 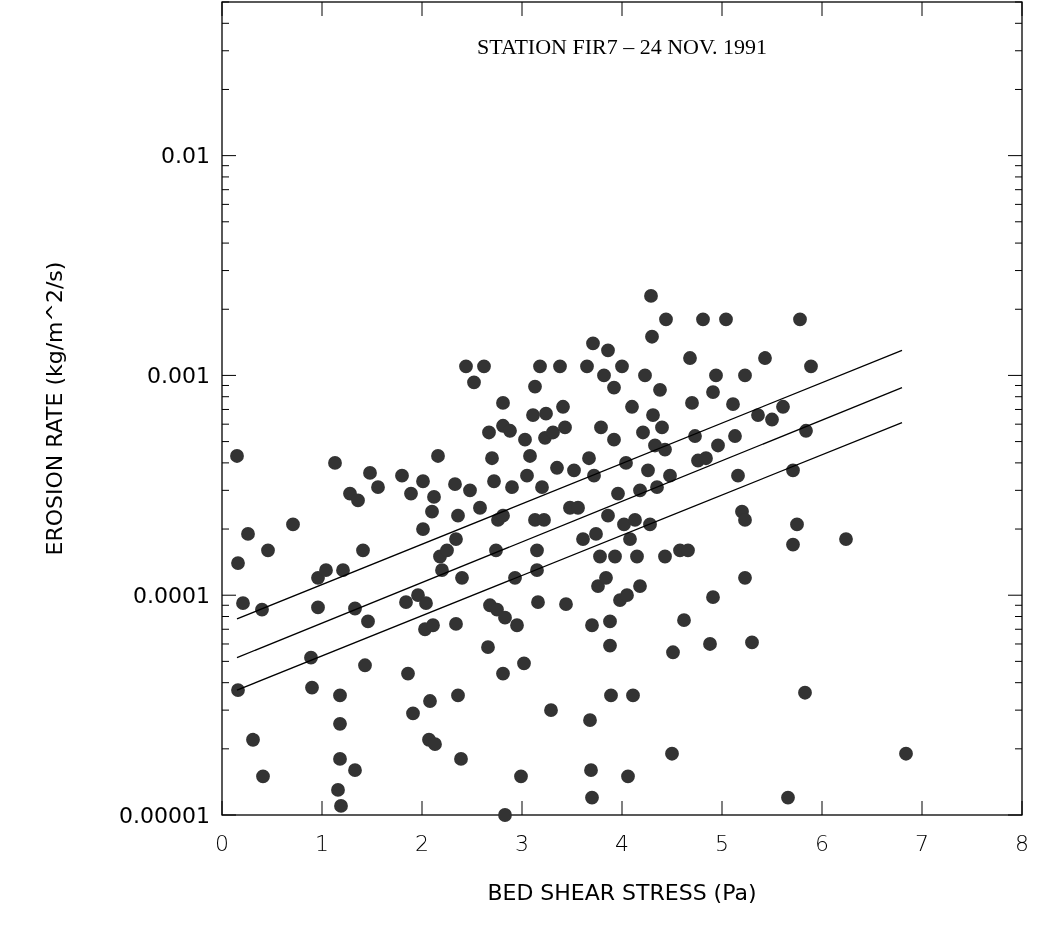 I want to click on x-tick-label: 8, so click(x=1022, y=843).